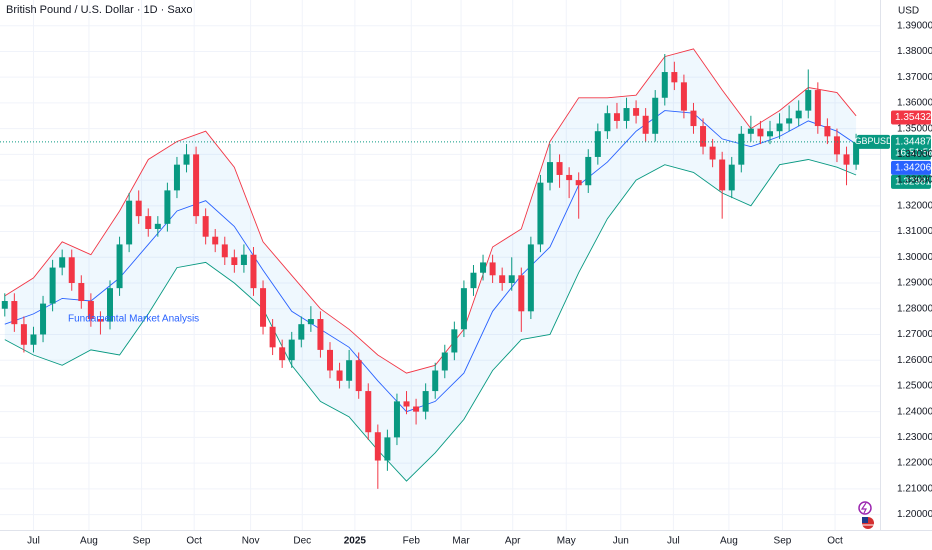 The width and height of the screenshot is (932, 550). Describe the element at coordinates (911, 147) in the screenshot. I see `last-price-tag` at that location.